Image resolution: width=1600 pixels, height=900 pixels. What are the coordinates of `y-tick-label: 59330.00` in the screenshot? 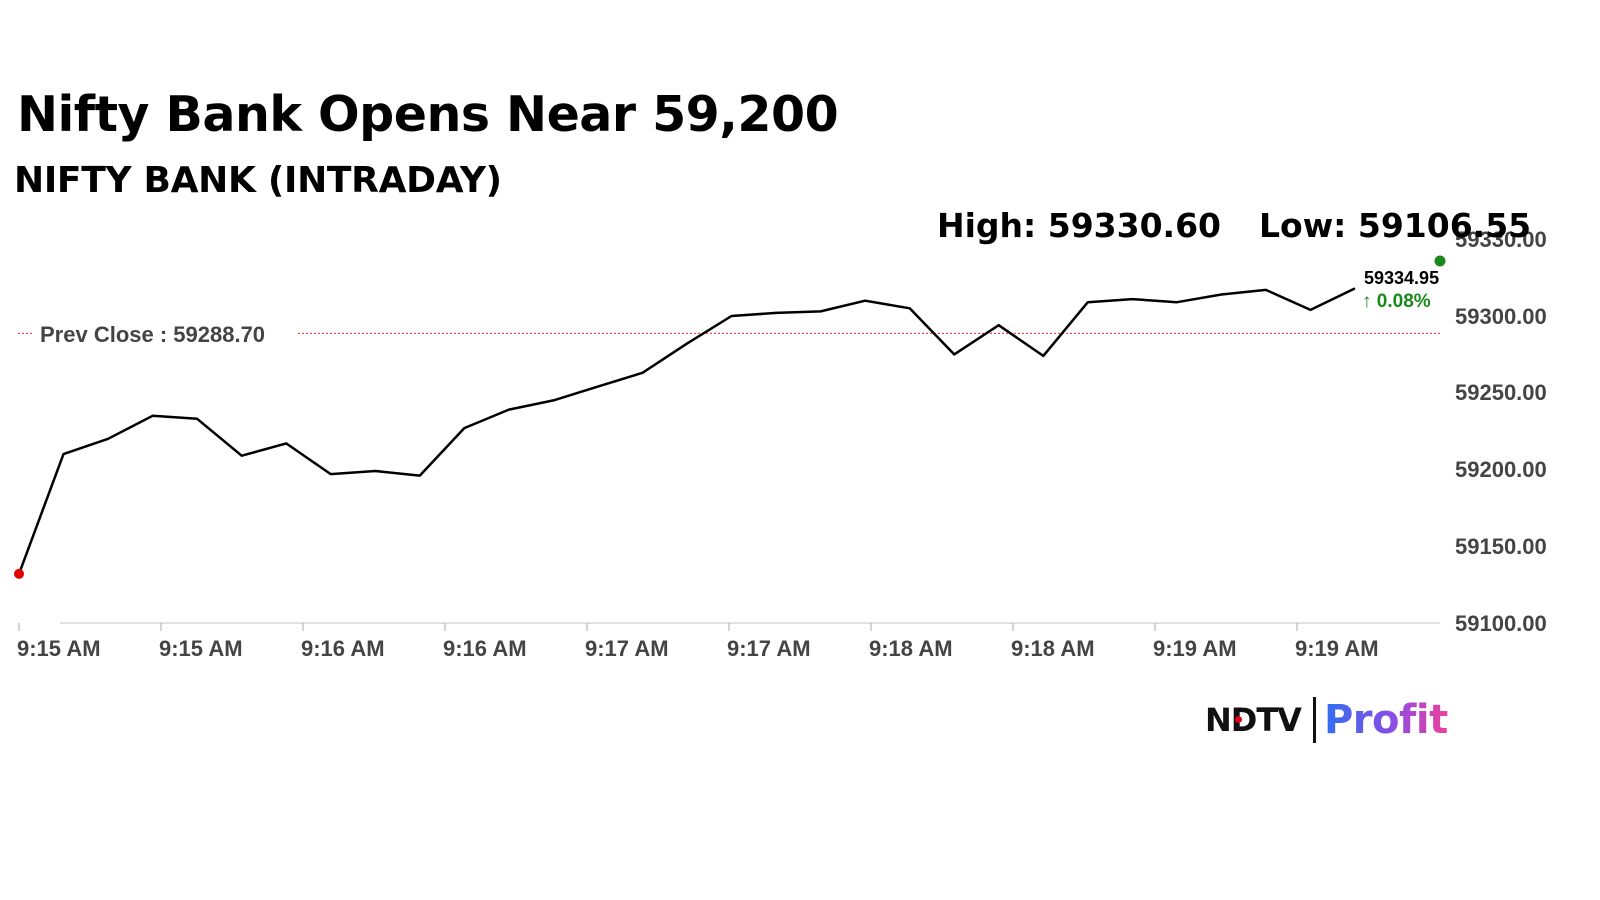 It's located at (1501, 239).